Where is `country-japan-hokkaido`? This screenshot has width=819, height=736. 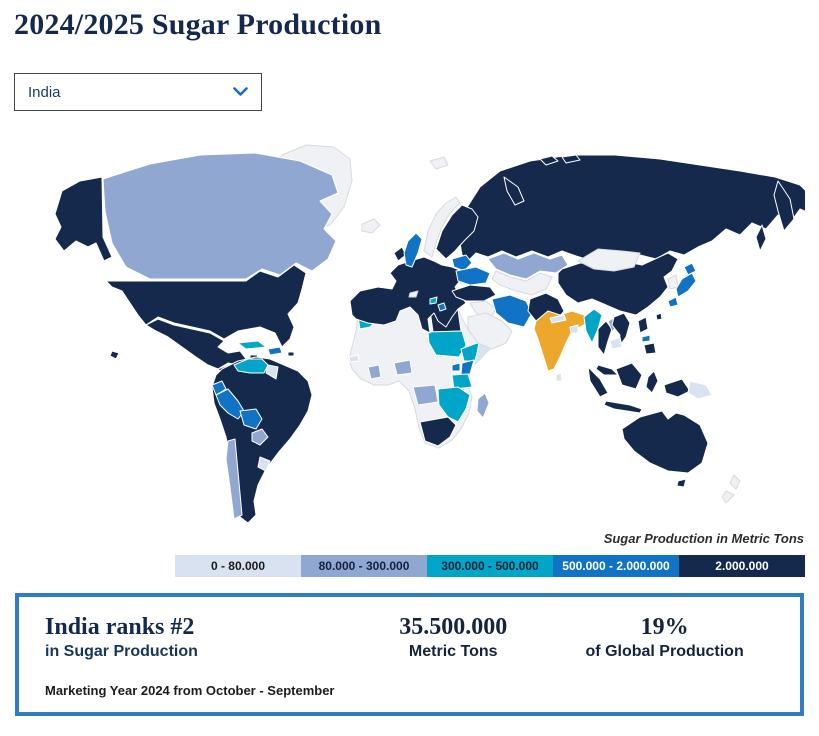 country-japan-hokkaido is located at coordinates (690, 269).